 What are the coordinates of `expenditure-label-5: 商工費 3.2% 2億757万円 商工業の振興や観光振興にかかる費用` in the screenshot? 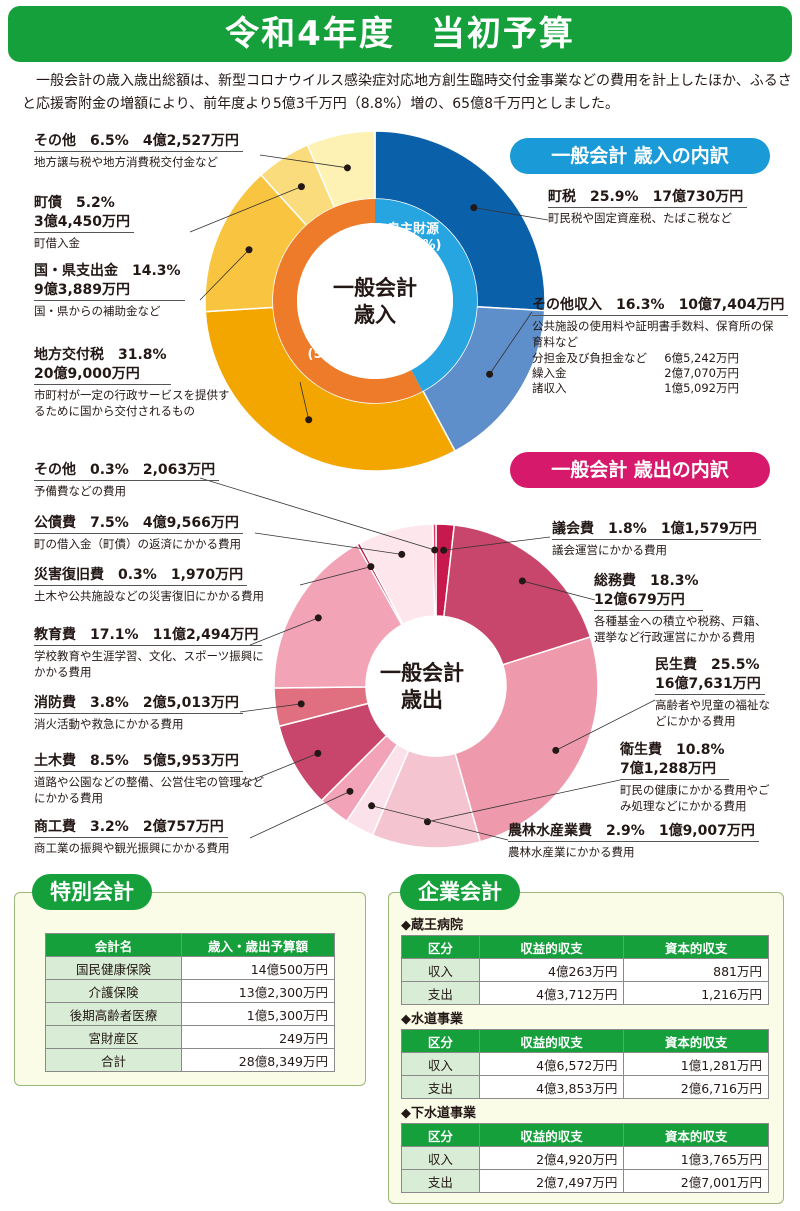 It's located at (132, 837).